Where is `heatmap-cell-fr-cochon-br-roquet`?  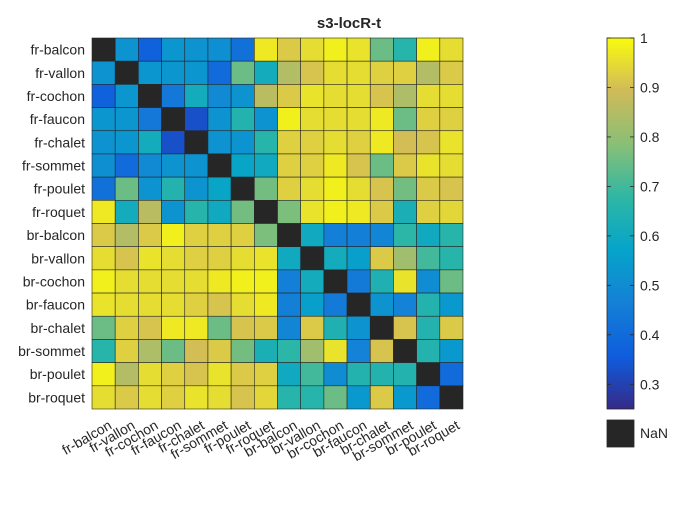 heatmap-cell-fr-cochon-br-roquet is located at coordinates (451, 96).